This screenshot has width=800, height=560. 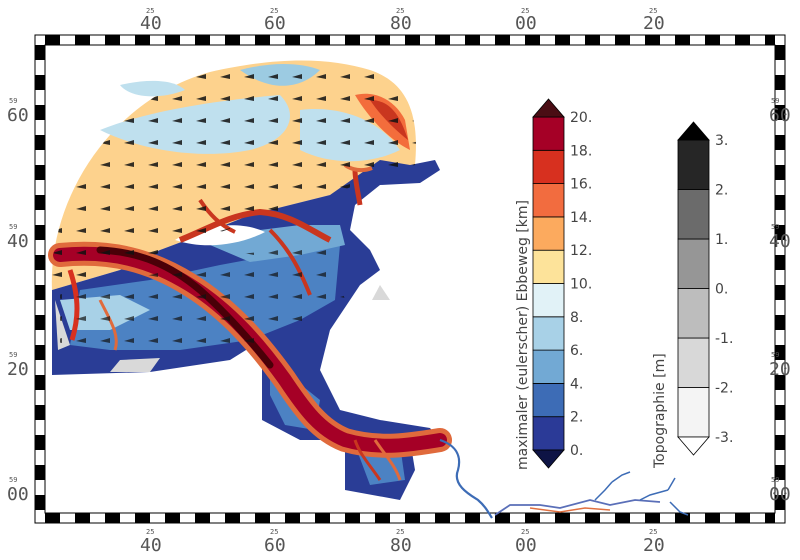 What do you see at coordinates (654, 545) in the screenshot?
I see `x-tick-major-bottom: 20` at bounding box center [654, 545].